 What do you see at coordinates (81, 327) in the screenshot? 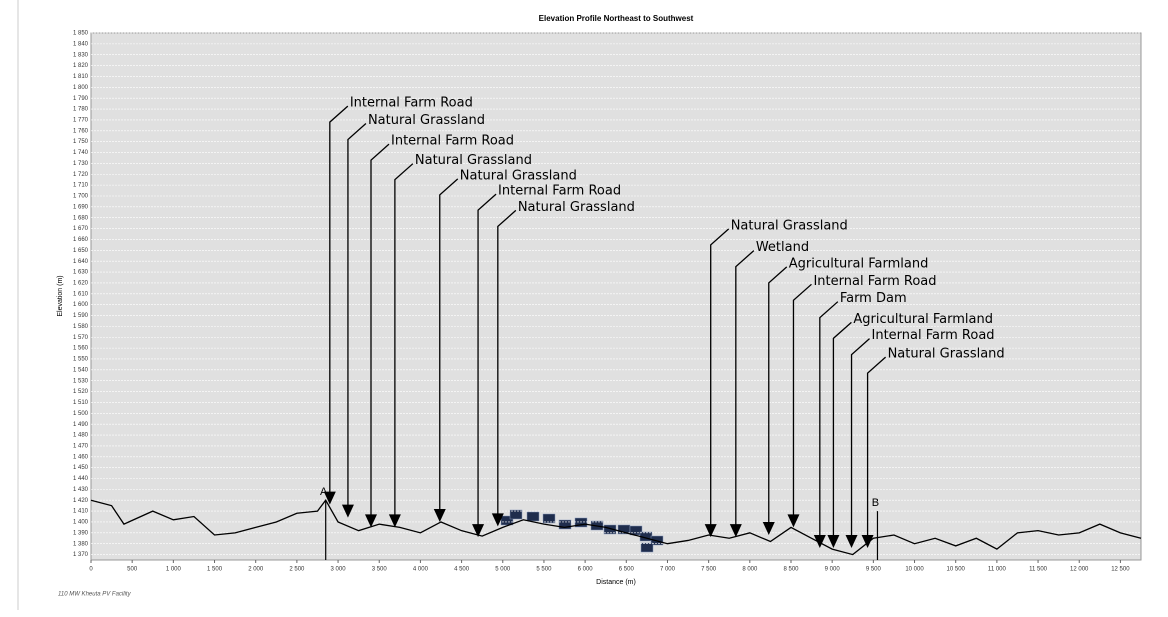
I see `y-tick-label: 1 580` at bounding box center [81, 327].